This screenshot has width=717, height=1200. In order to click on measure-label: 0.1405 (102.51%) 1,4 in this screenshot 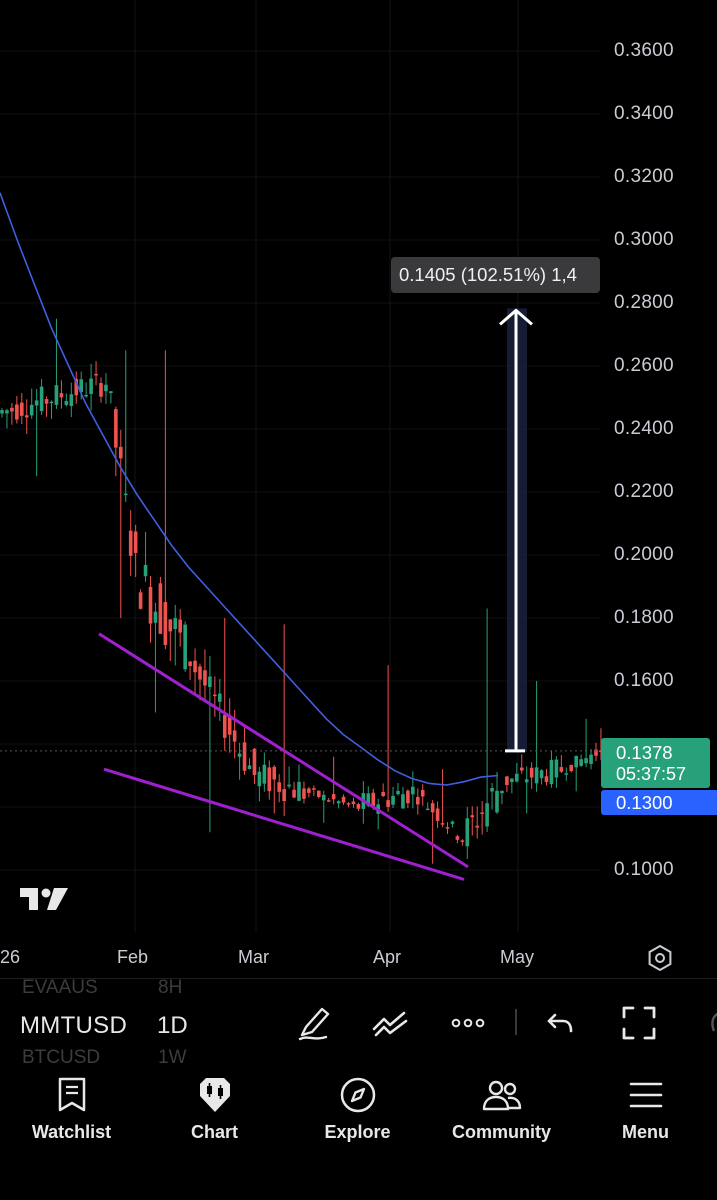, I will do `click(495, 275)`.